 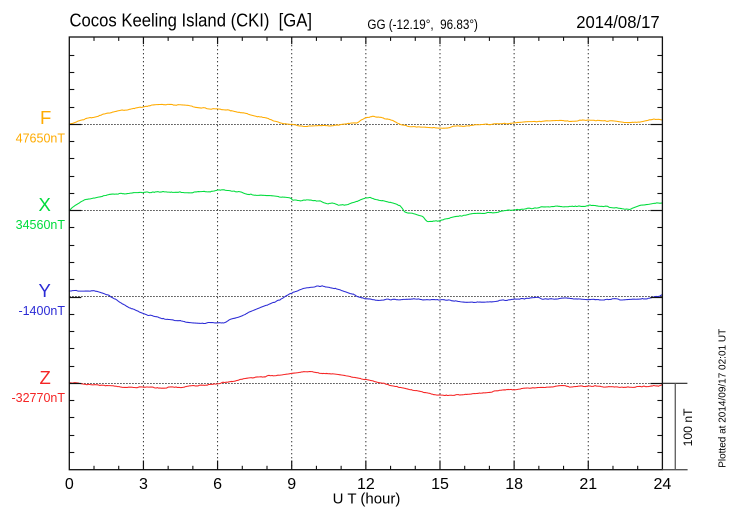 What do you see at coordinates (367, 499) in the screenshot?
I see `svg-text: U T (hour)` at bounding box center [367, 499].